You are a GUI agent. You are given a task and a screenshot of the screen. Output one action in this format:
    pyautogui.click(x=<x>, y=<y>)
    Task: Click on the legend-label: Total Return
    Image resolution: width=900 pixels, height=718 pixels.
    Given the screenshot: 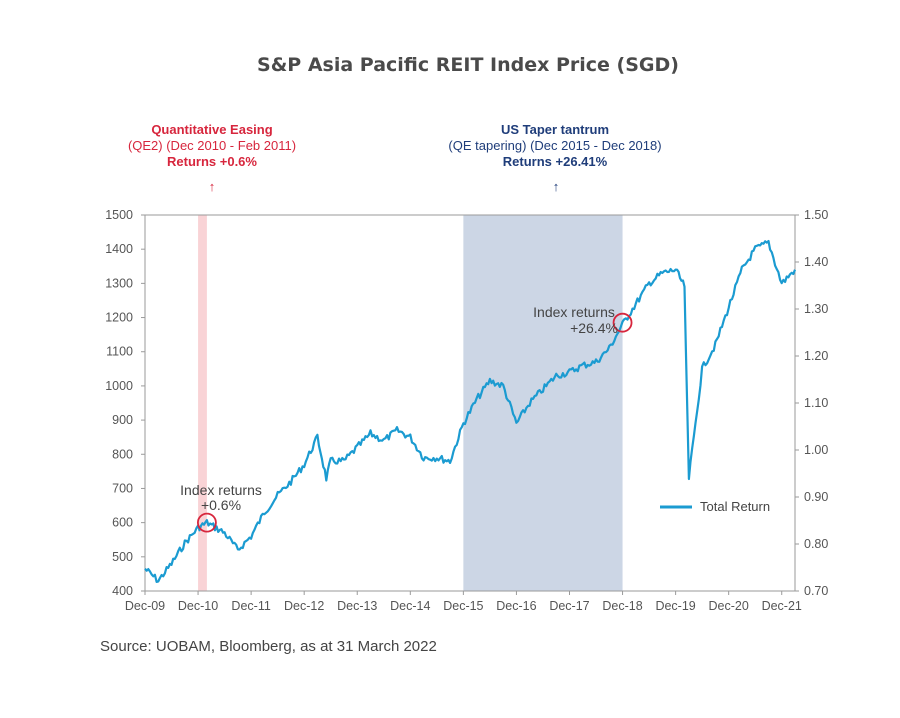 What is the action you would take?
    pyautogui.click(x=735, y=506)
    